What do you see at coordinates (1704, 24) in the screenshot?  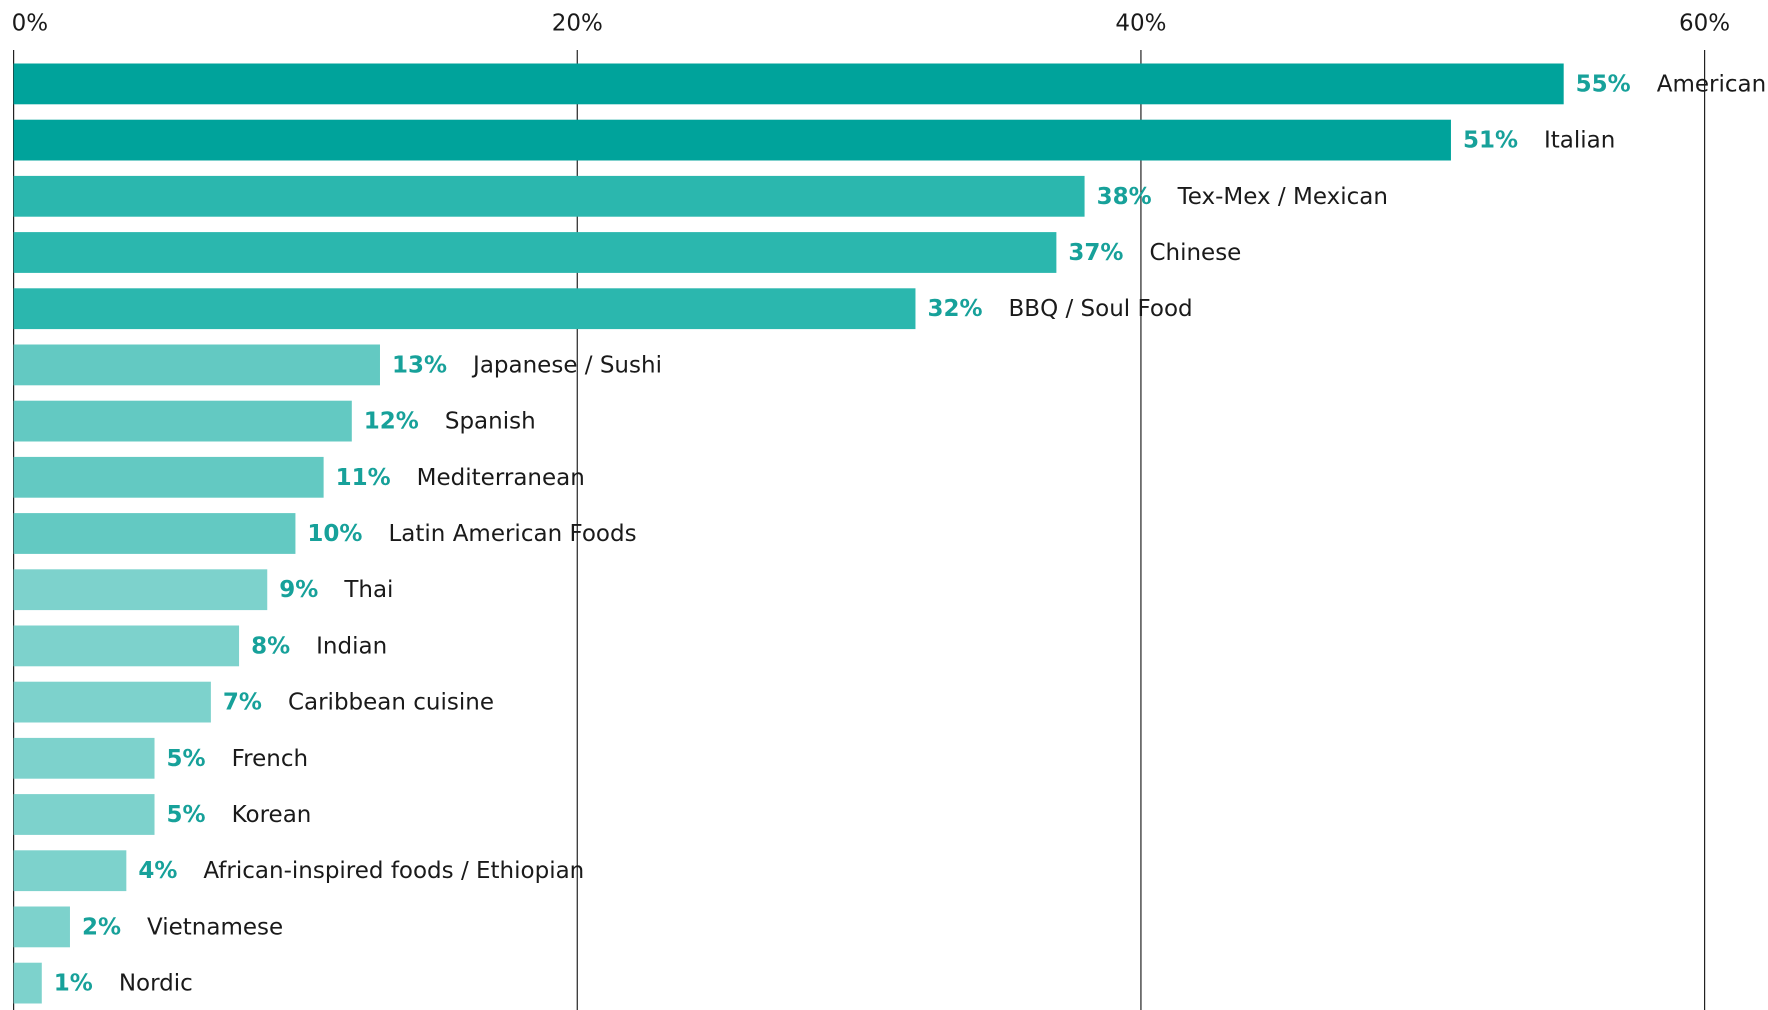 I see `x-tick-label: 60%` at bounding box center [1704, 24].